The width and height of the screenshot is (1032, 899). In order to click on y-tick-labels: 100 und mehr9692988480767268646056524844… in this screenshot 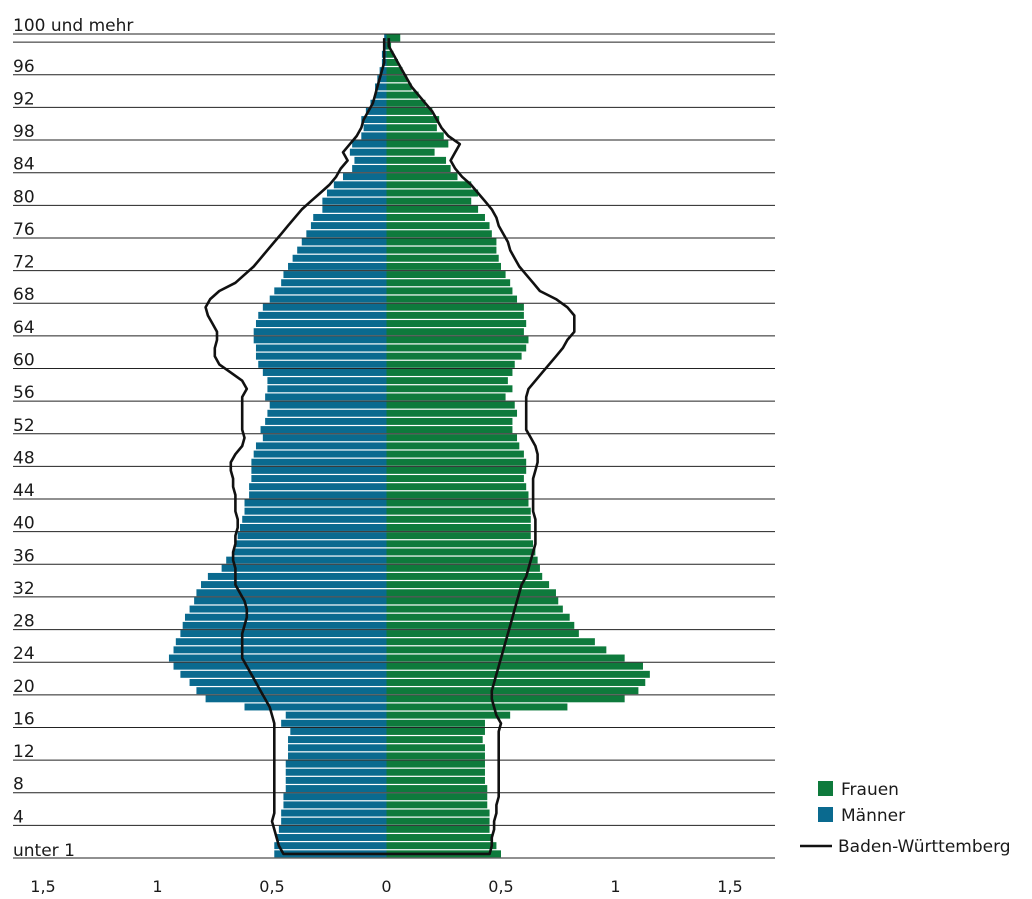, I will do `click(73, 438)`.